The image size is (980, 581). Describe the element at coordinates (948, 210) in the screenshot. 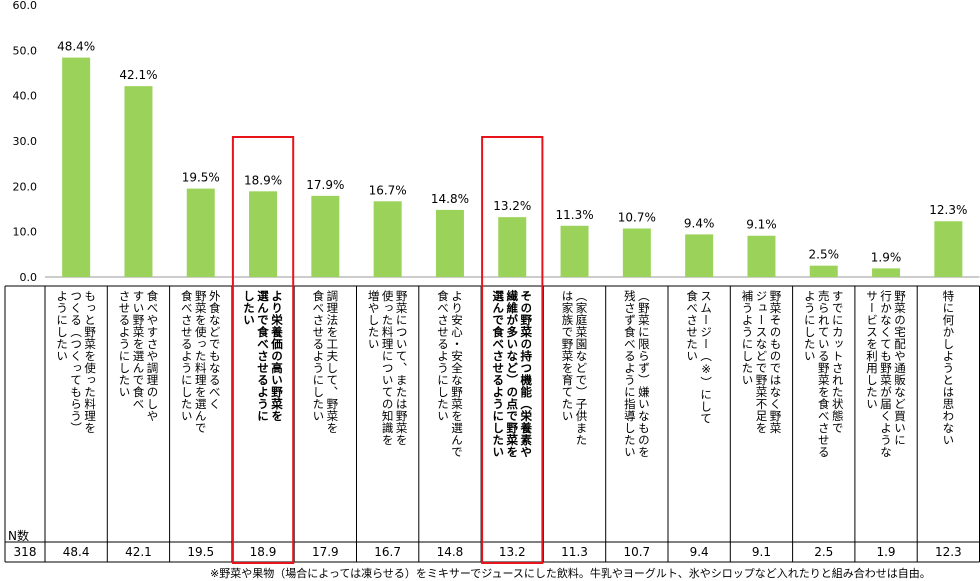

I see `bar-value-label: 12.3%` at that location.